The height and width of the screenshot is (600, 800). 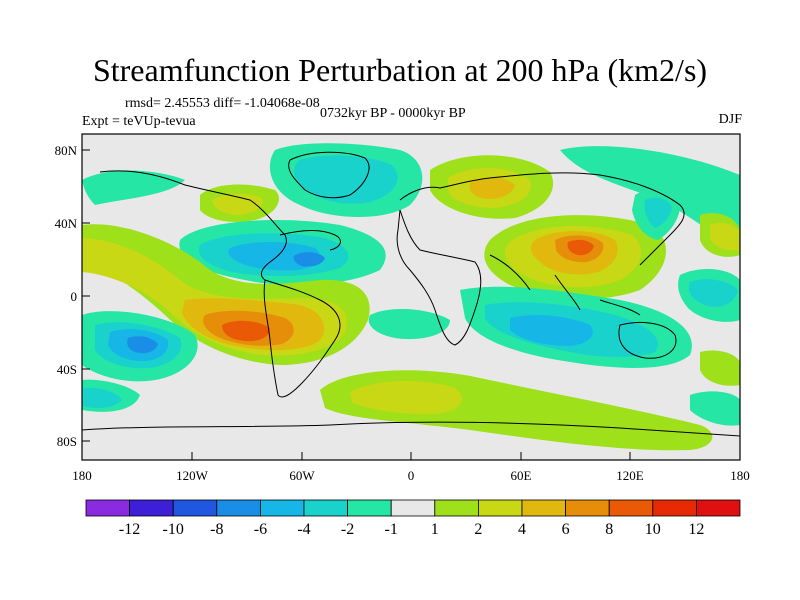 What do you see at coordinates (66, 223) in the screenshot?
I see `lat-tick-40n: 40N` at bounding box center [66, 223].